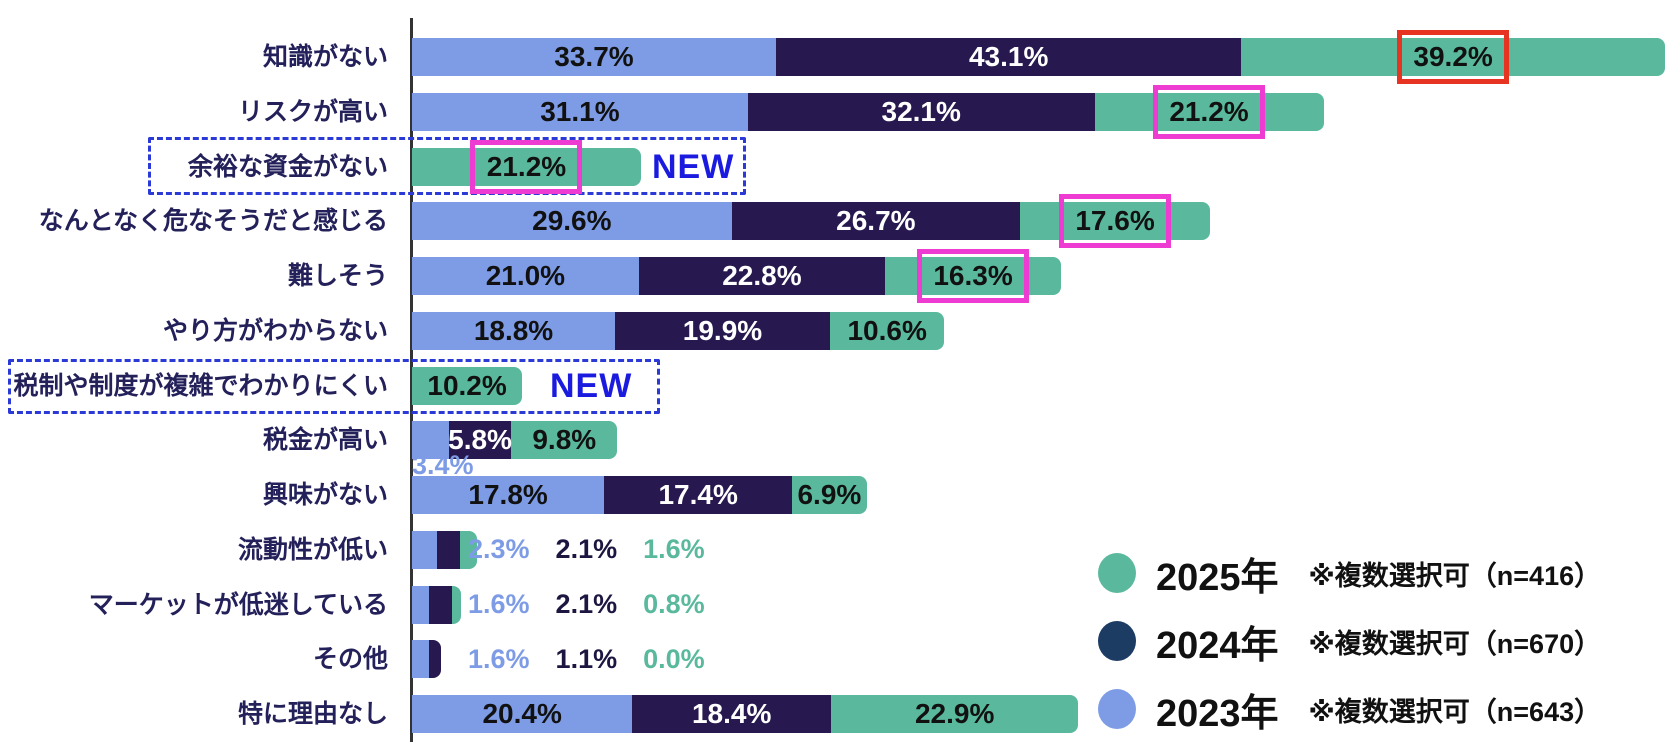 The width and height of the screenshot is (1676, 750). I want to click on value-label: 18.4%, so click(731, 713).